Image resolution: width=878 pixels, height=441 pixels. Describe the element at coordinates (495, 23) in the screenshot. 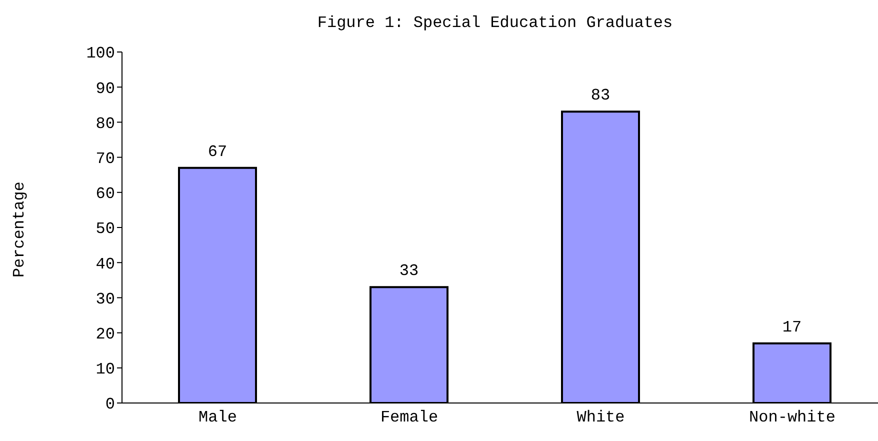

I see `chart-title: Figure 1: Special Education Graduates` at that location.